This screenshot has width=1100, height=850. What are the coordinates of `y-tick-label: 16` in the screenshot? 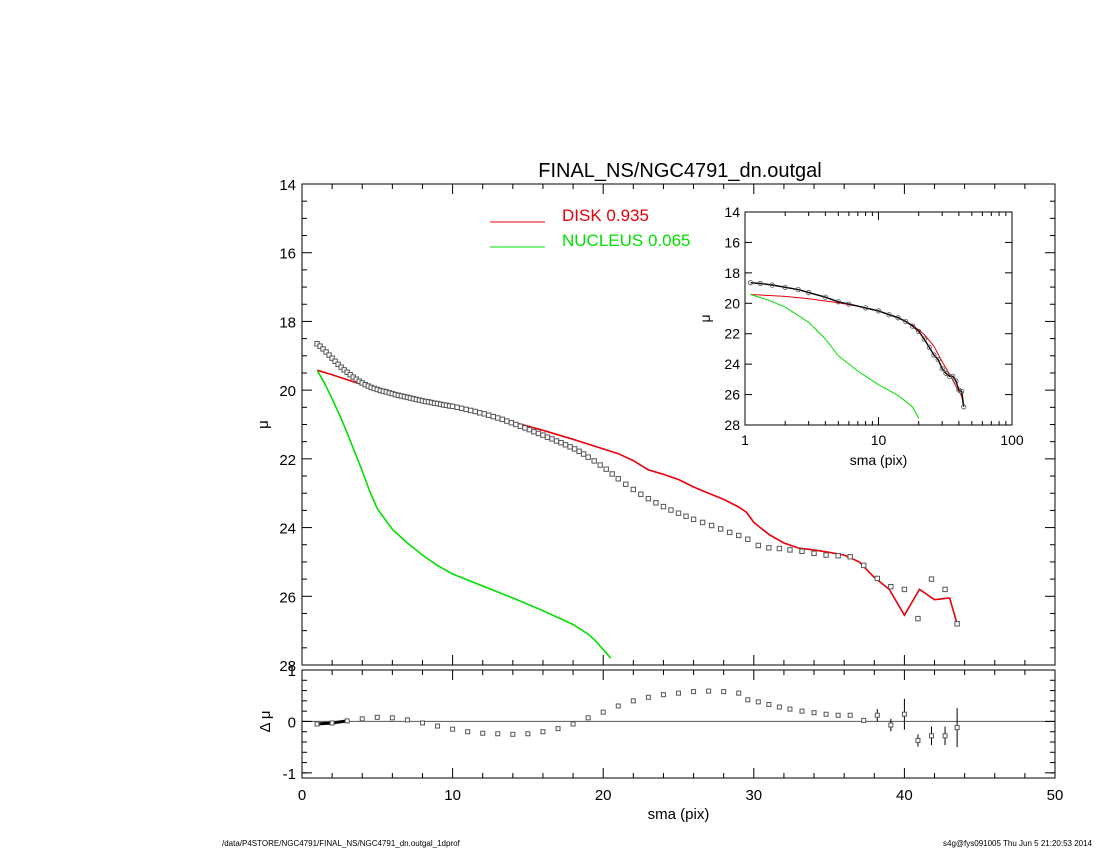 It's located at (287, 254).